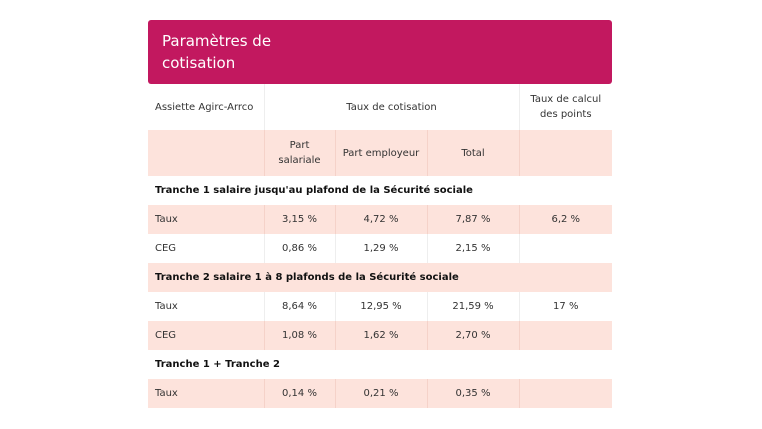 Image resolution: width=762 pixels, height=429 pixels. What do you see at coordinates (473, 393) in the screenshot?
I see `cell-total: 0,35 %` at bounding box center [473, 393].